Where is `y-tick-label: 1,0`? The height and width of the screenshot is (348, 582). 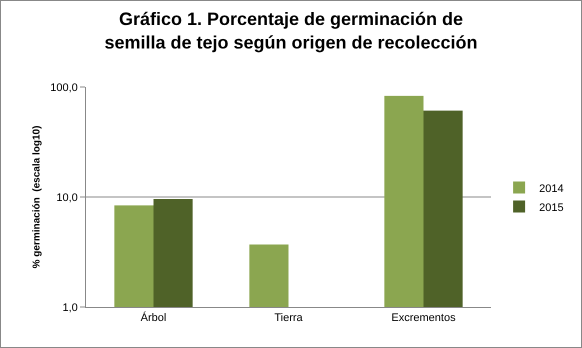
y-tick-label: 1,0 is located at coordinates (70, 308).